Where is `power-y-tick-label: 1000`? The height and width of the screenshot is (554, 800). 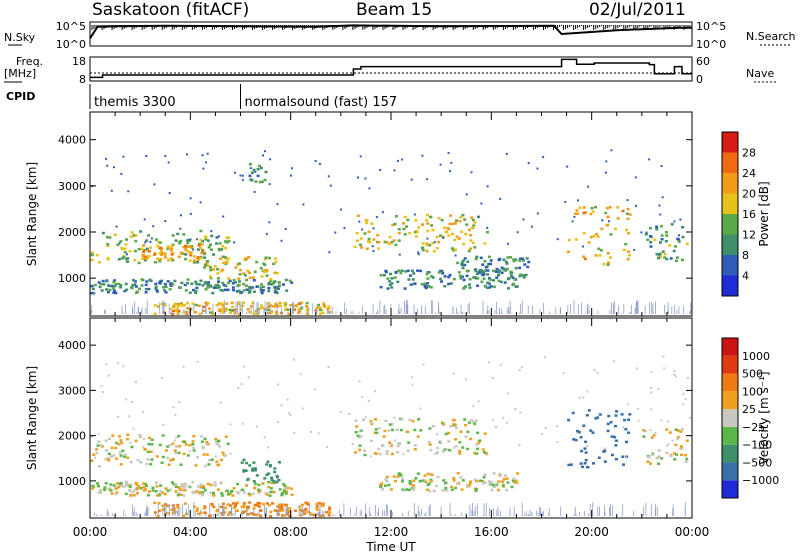
power-y-tick-label: 1000 is located at coordinates (72, 278).